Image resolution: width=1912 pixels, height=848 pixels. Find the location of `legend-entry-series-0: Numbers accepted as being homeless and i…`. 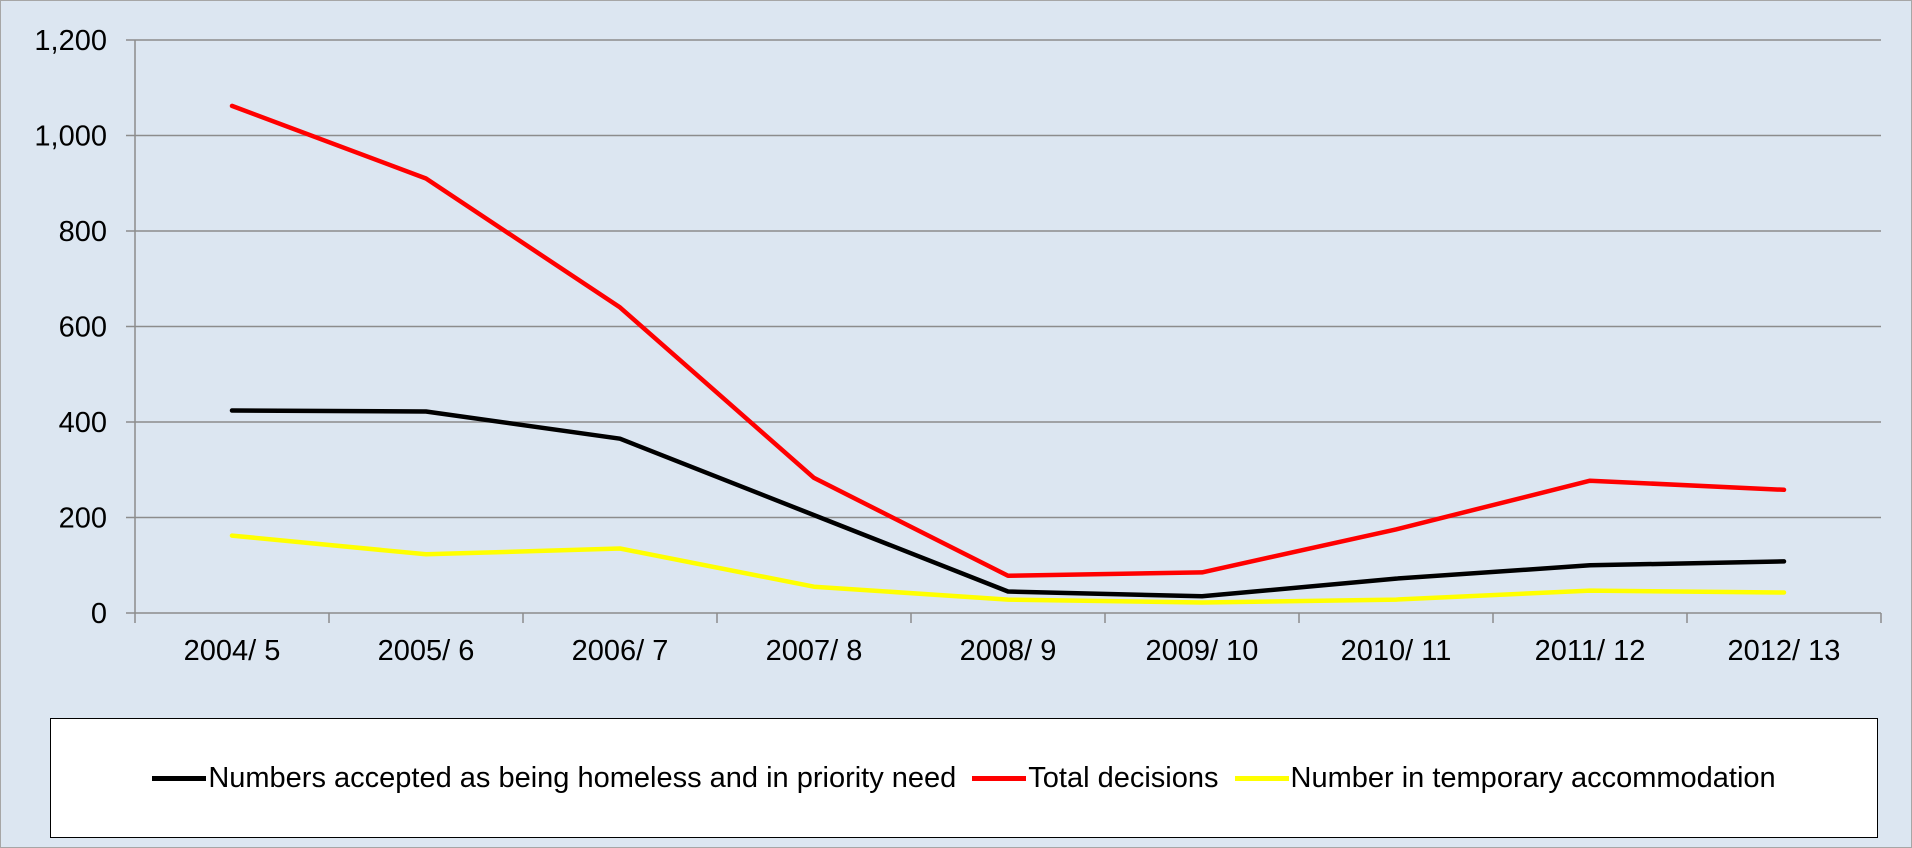

legend-entry-series-0: Numbers accepted as being homeless and i… is located at coordinates (554, 778).